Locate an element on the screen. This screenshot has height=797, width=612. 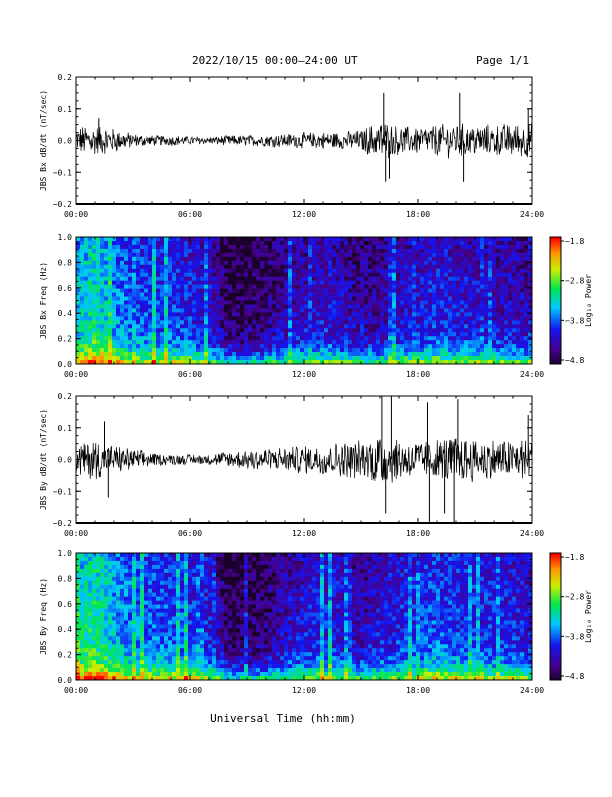
trace-line is located at coordinates (304, 461).